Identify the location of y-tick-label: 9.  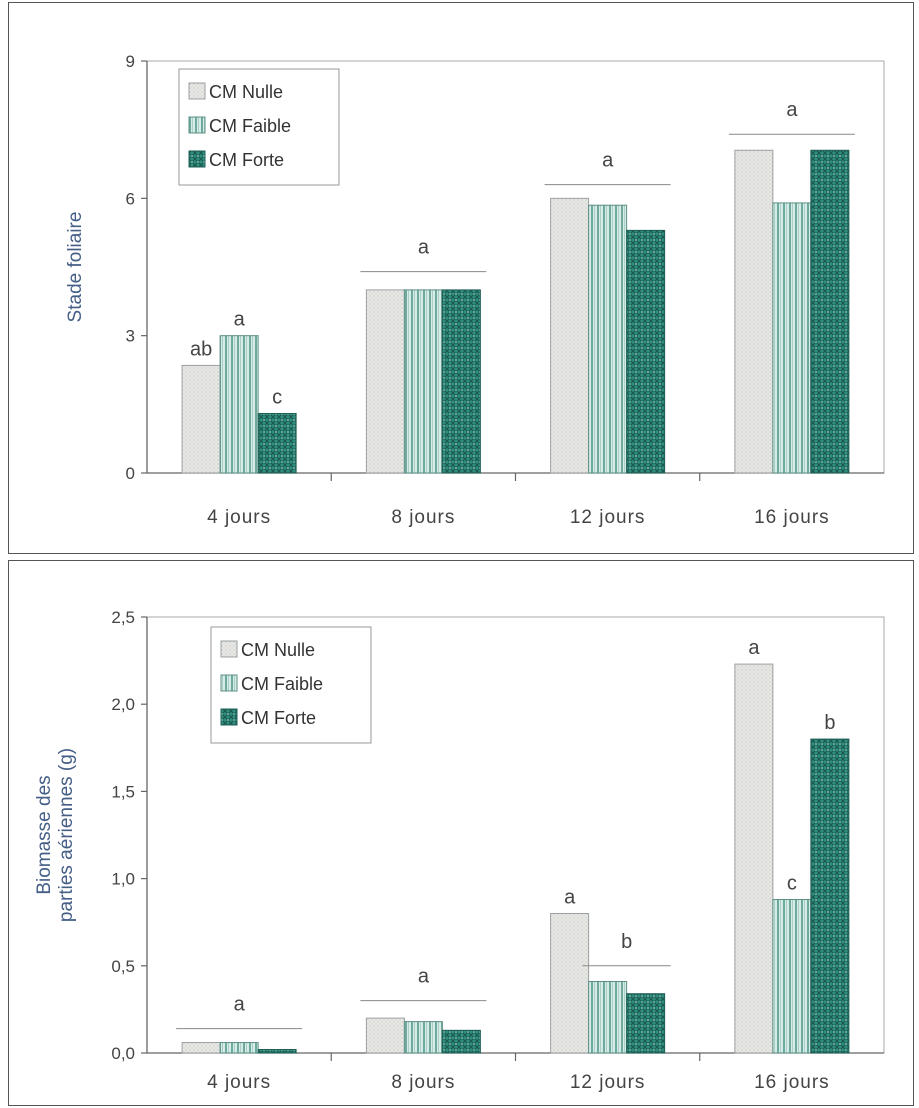
(130, 61).